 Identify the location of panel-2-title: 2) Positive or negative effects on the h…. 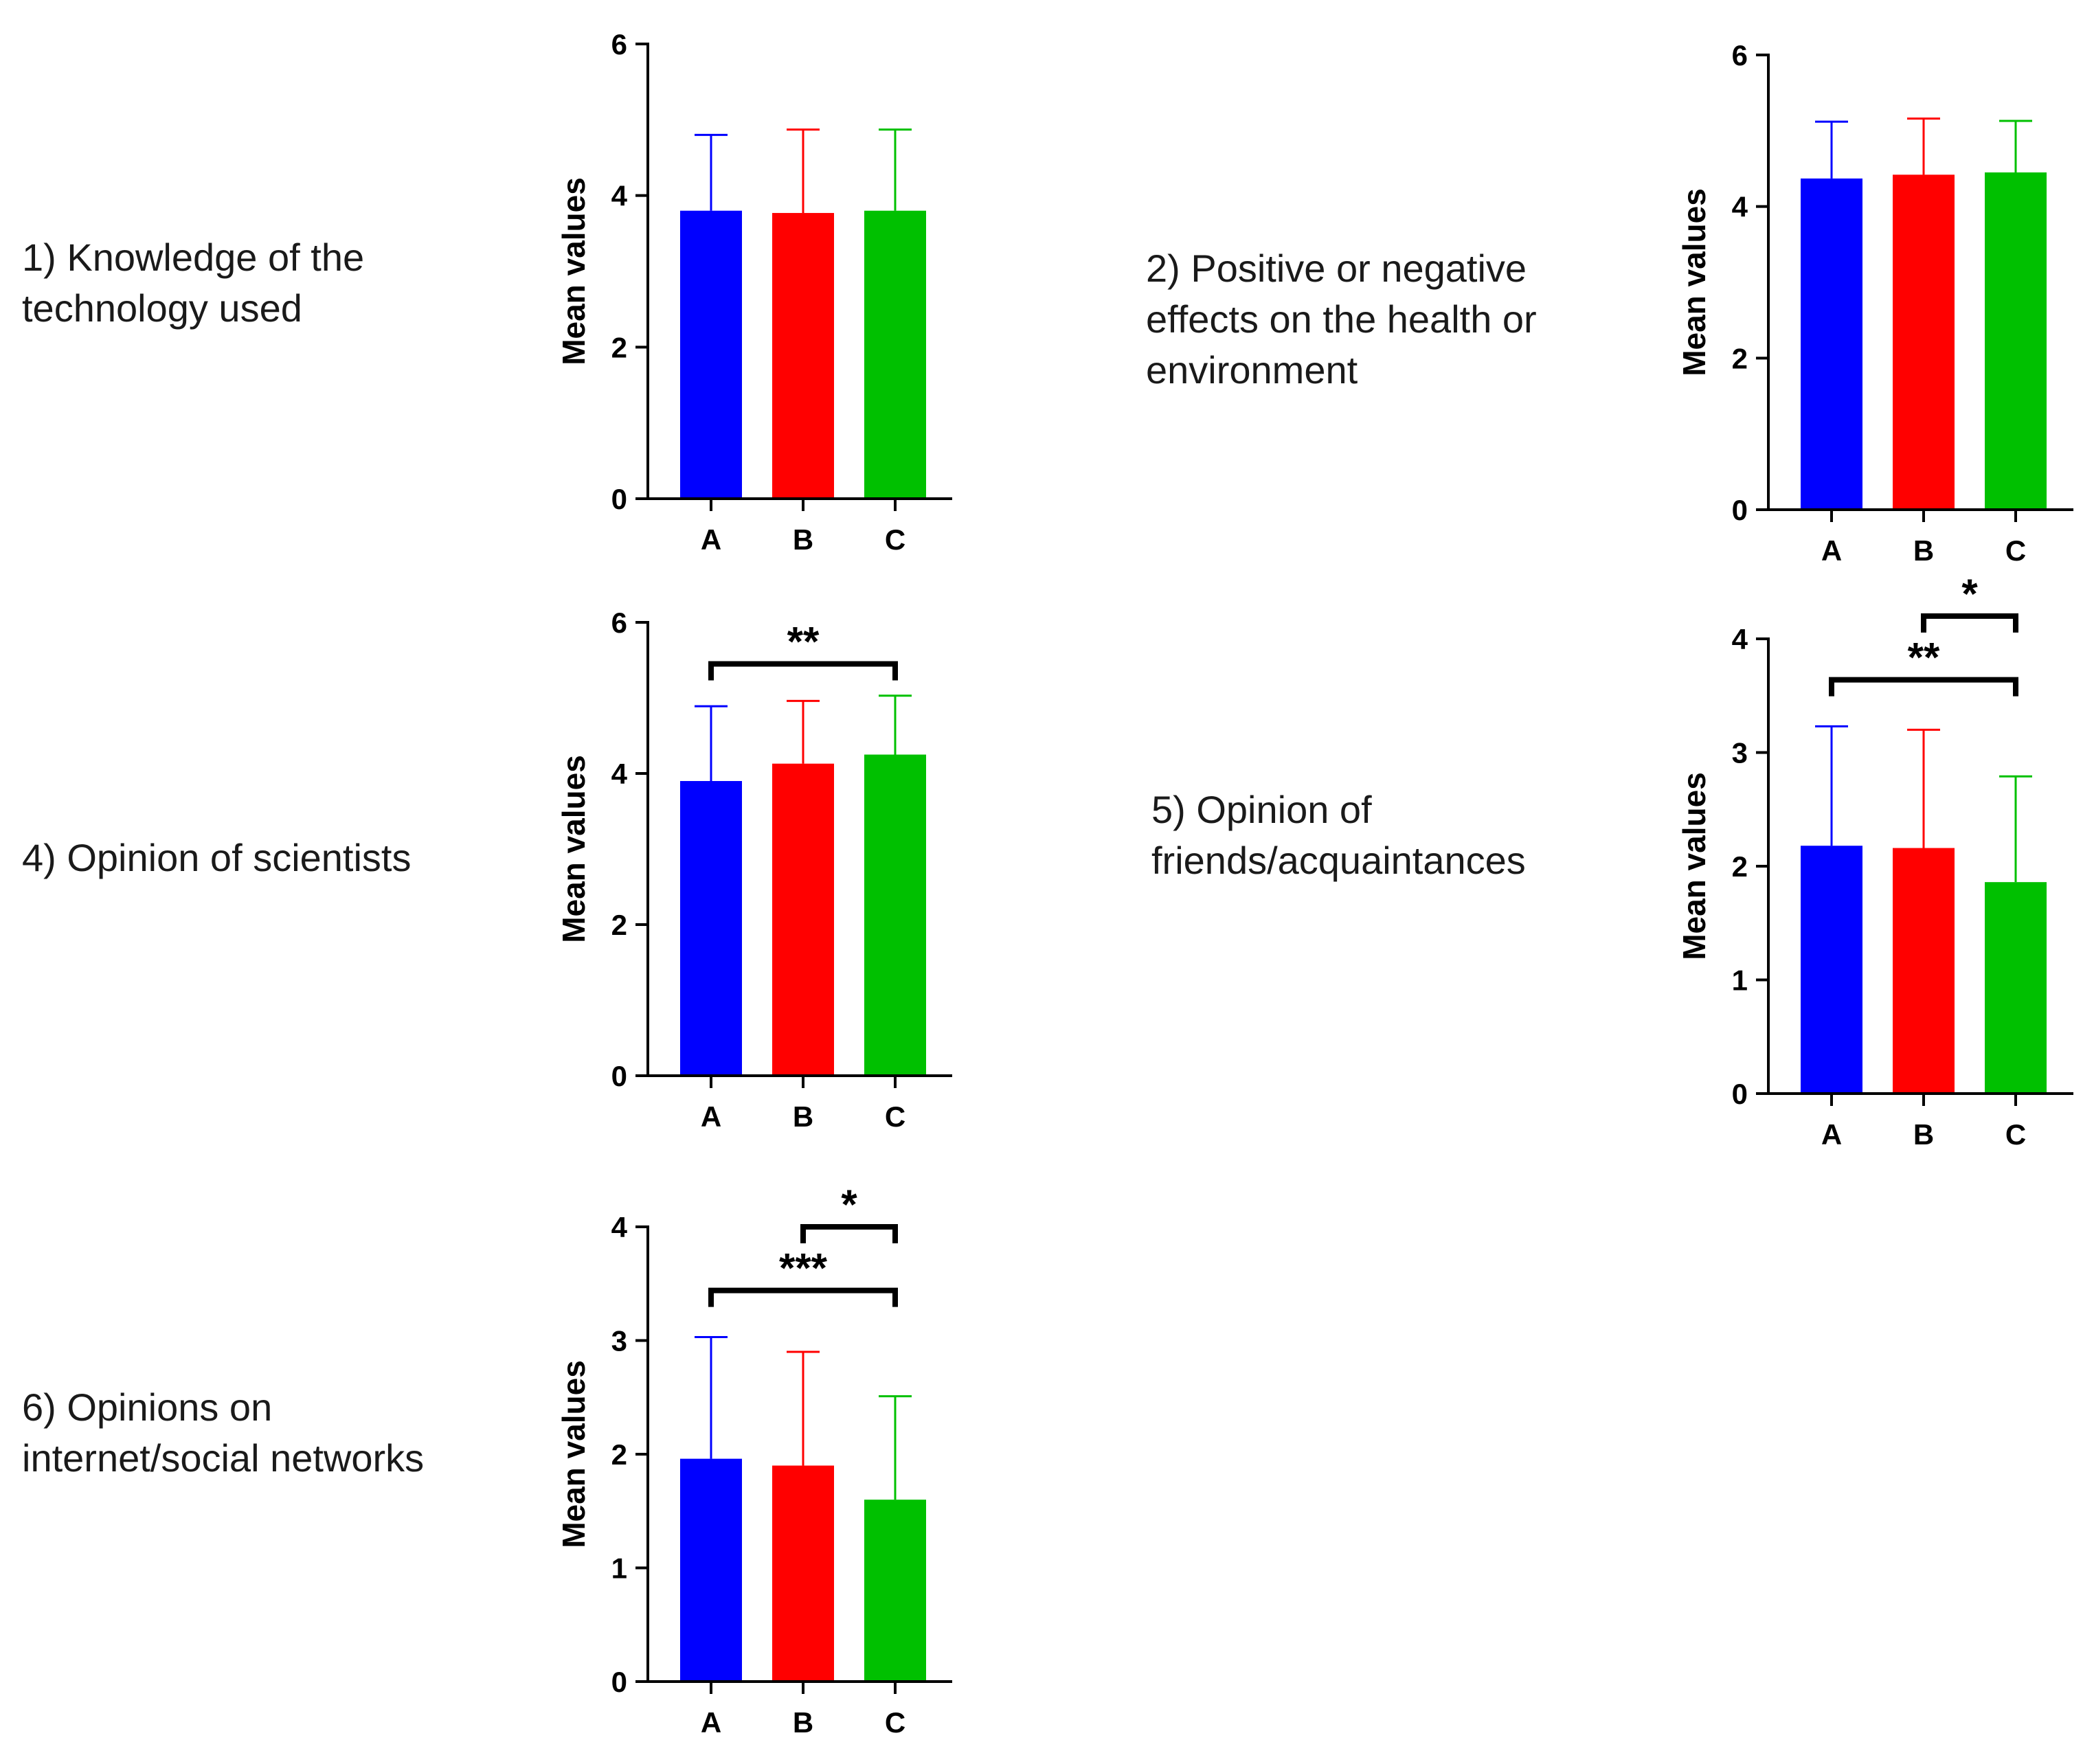
(1341, 320).